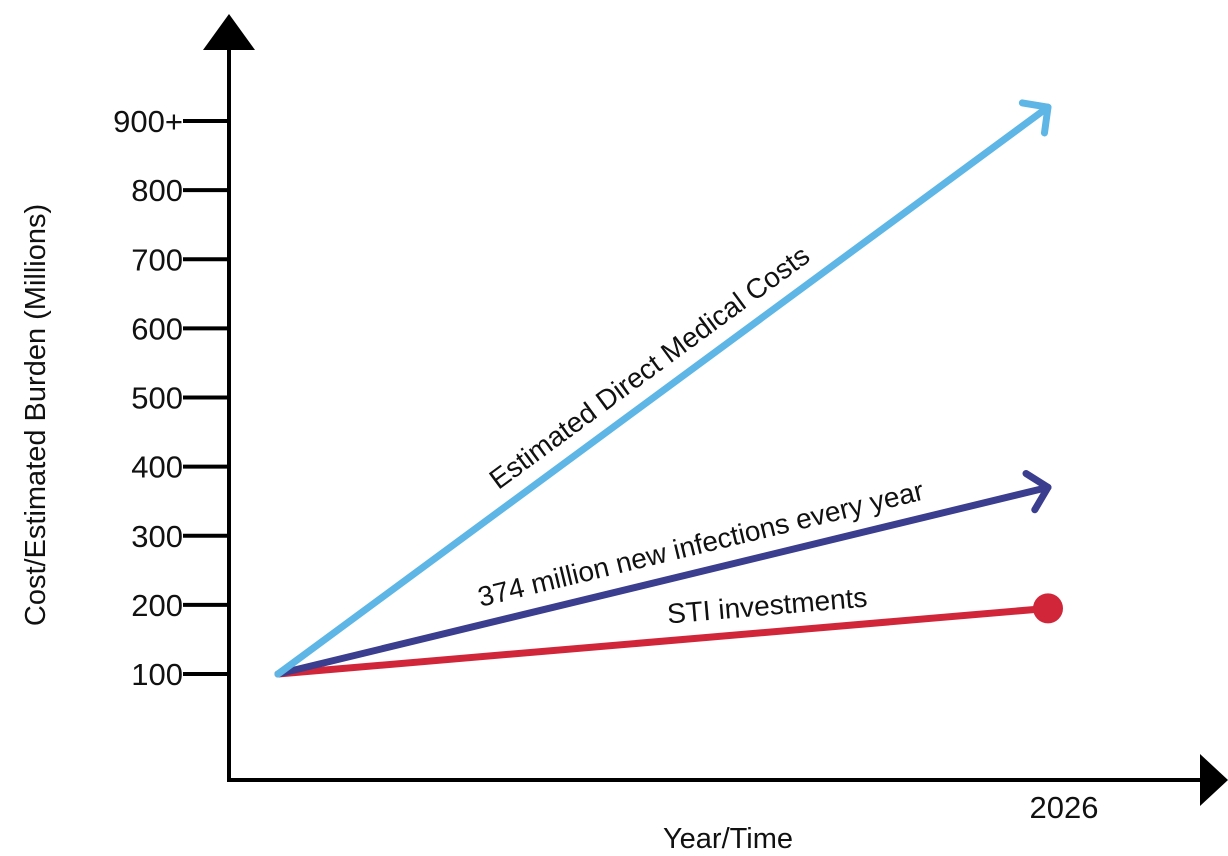  What do you see at coordinates (157, 674) in the screenshot?
I see `y-tick-label: 100` at bounding box center [157, 674].